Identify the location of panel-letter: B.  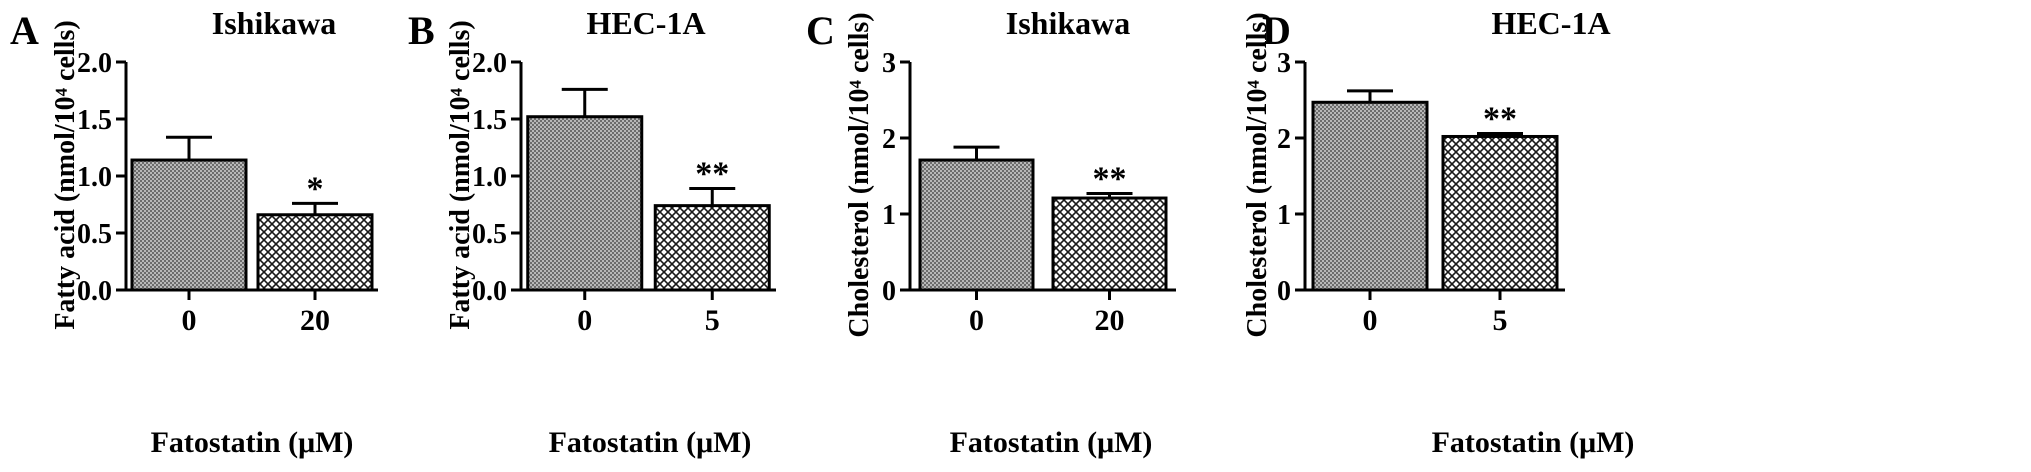
(421, 30).